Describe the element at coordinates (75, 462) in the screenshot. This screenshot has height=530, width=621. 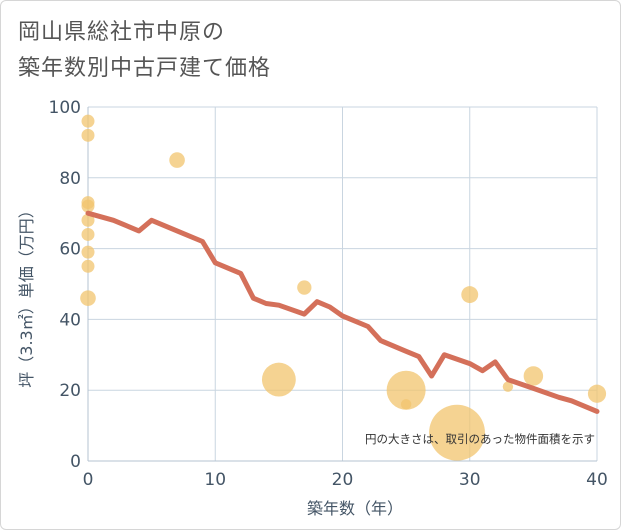
I see `y-tick-label: 0` at that location.